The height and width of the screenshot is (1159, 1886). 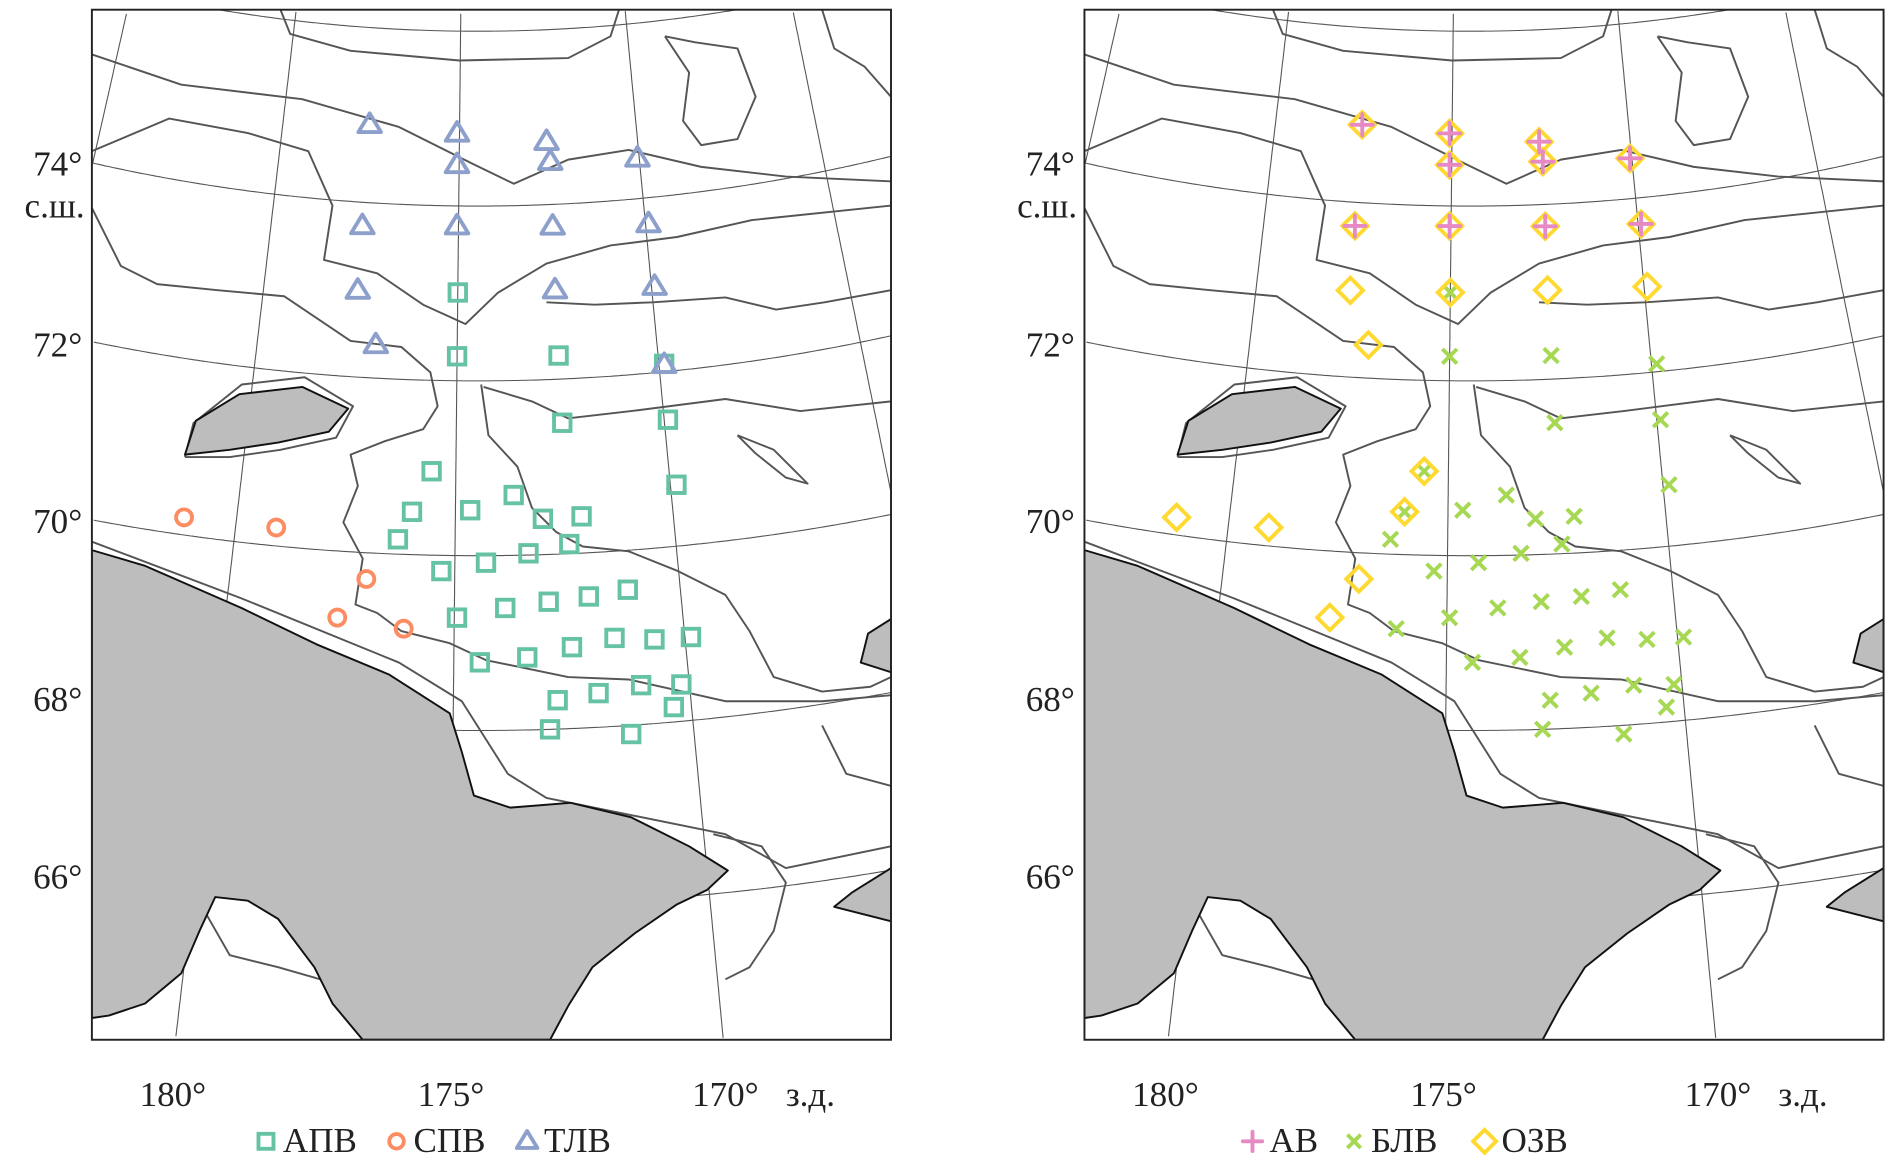 What do you see at coordinates (810, 1094) in the screenshot?
I see `lon-axis-label: з.д.` at bounding box center [810, 1094].